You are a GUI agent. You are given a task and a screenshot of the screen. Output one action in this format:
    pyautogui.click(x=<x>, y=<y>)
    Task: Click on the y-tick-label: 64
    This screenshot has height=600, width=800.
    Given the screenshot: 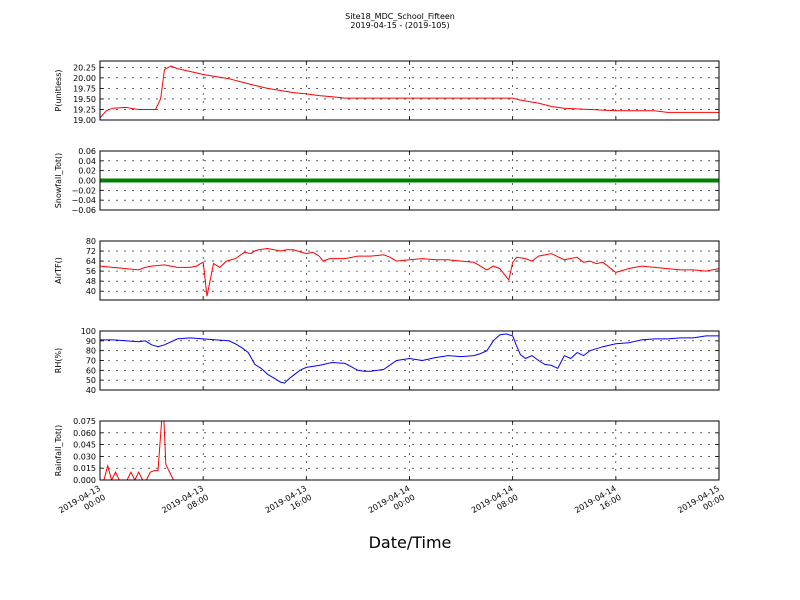 What is the action you would take?
    pyautogui.click(x=91, y=261)
    